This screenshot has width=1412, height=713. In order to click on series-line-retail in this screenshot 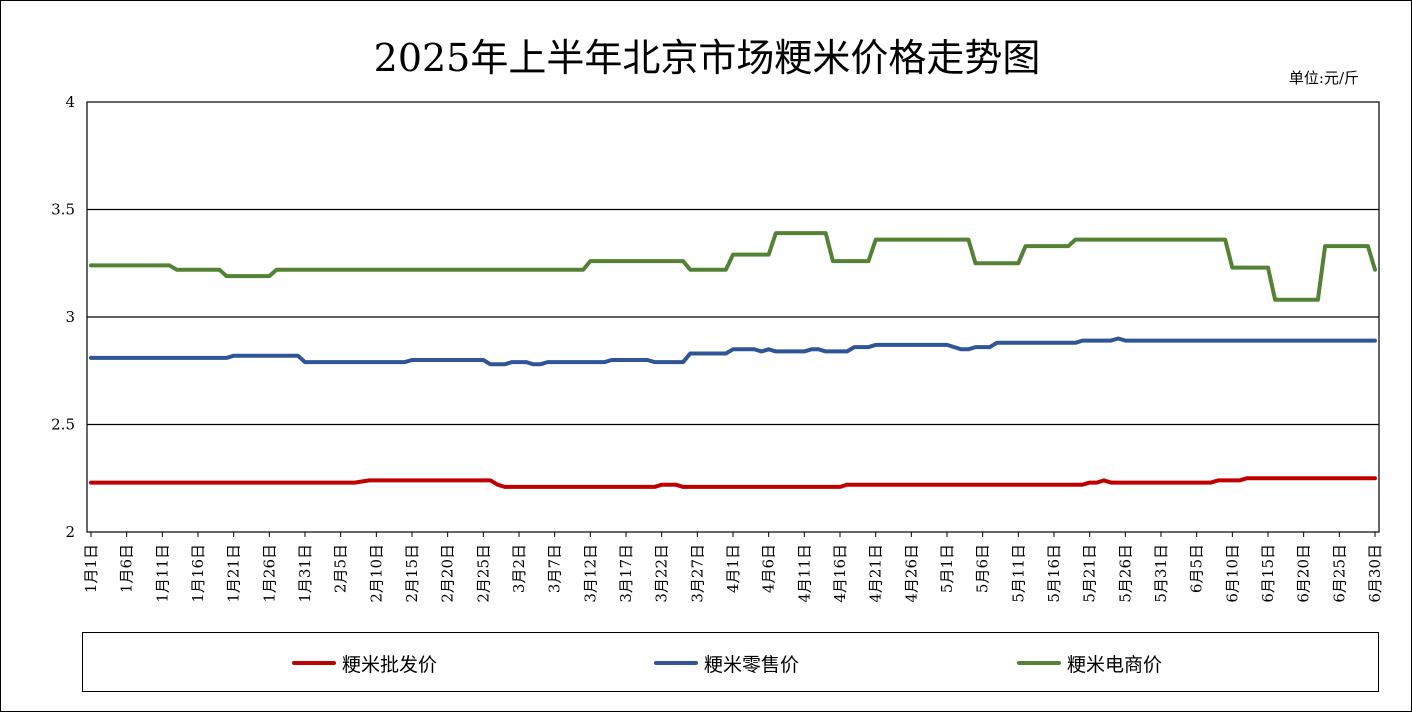, I will do `click(733, 351)`.